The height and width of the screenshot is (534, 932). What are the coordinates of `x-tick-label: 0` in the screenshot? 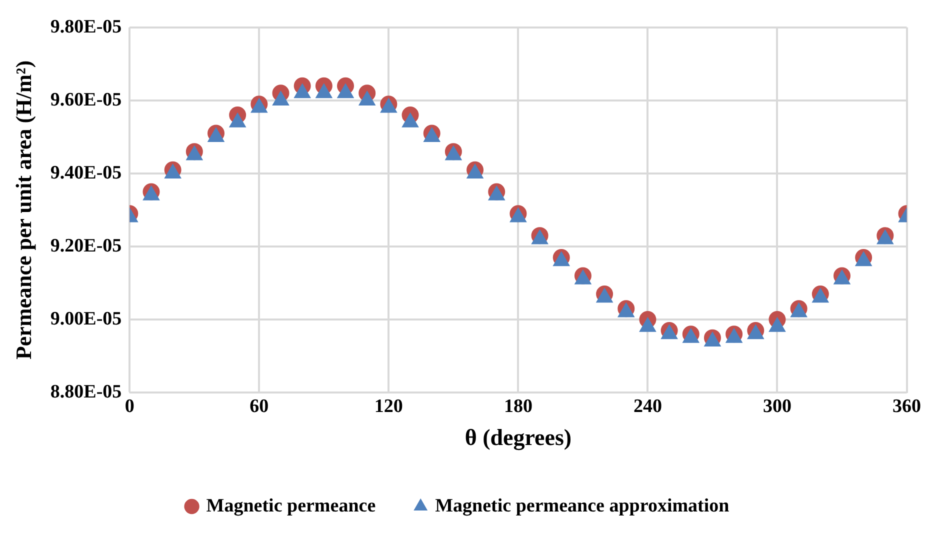 It's located at (129, 406).